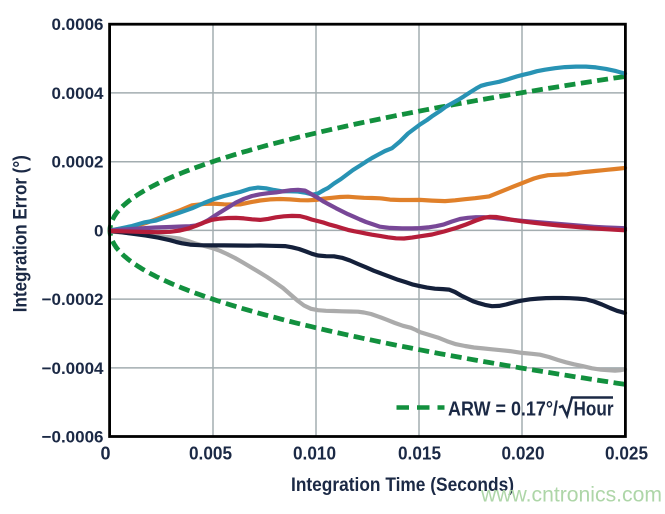 The height and width of the screenshot is (514, 665). What do you see at coordinates (419, 454) in the screenshot?
I see `svg-text: 0.015` at bounding box center [419, 454].